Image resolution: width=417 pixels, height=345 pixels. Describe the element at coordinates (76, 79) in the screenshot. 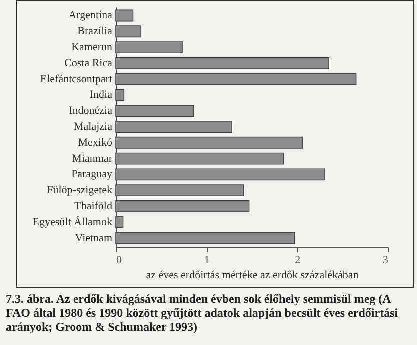

I see `y-tick-label: Elefántcsontpart` at that location.